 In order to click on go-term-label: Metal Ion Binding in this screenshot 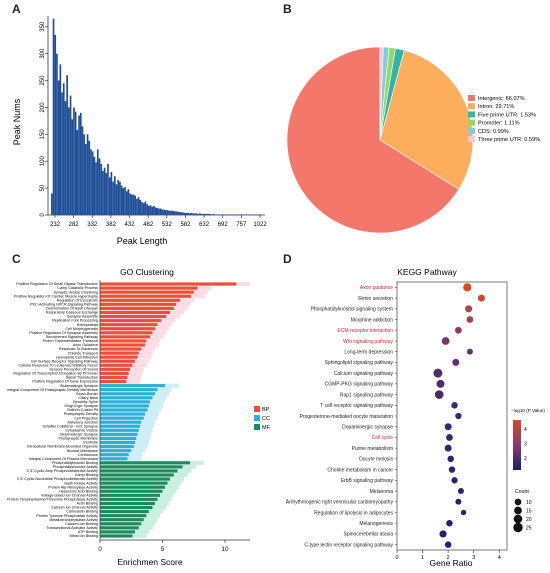, I will do `click(84, 536)`.